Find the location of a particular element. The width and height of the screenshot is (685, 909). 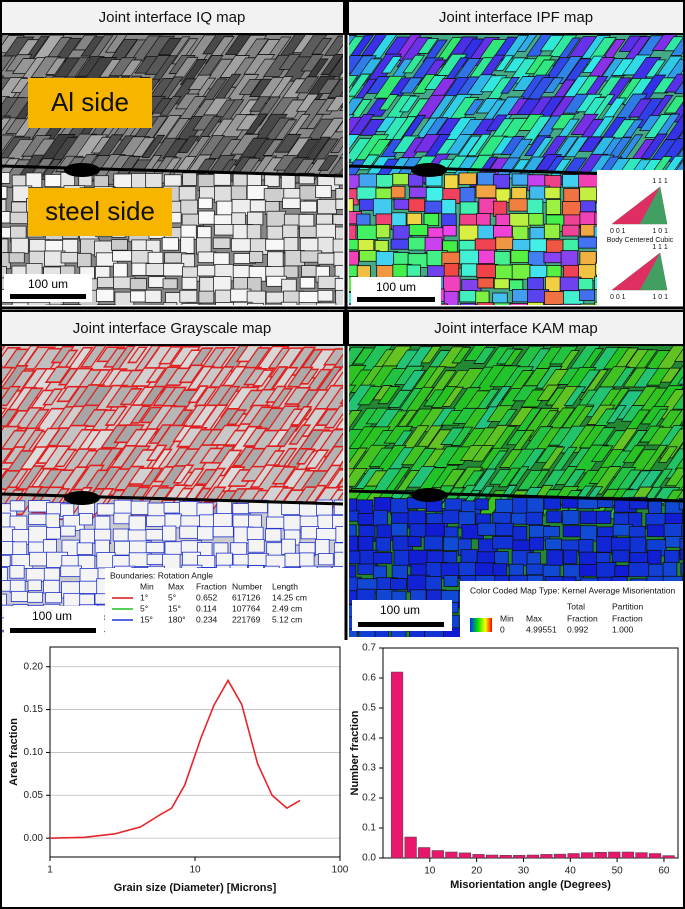

scale-label: 100 um is located at coordinates (48, 284).